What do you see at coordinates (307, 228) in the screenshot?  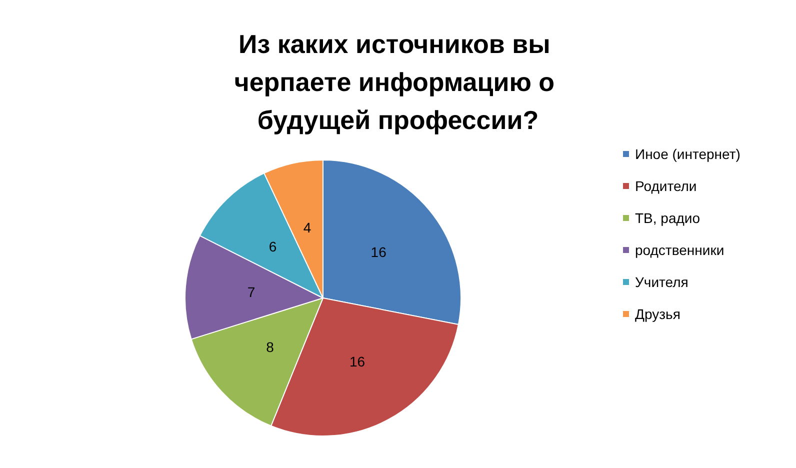 I see `data-label: 4` at bounding box center [307, 228].